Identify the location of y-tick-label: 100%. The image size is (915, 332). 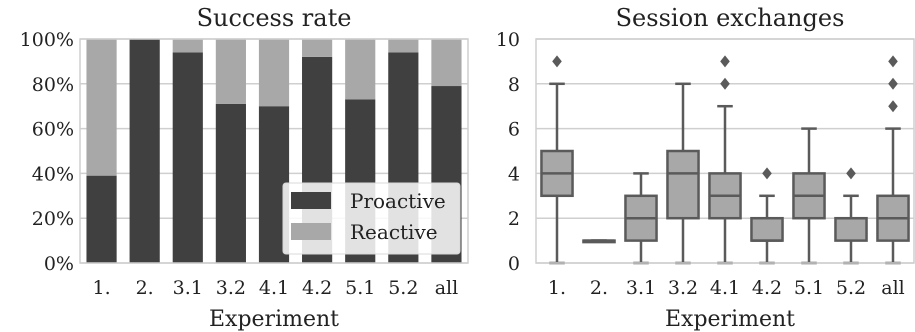
(47, 40).